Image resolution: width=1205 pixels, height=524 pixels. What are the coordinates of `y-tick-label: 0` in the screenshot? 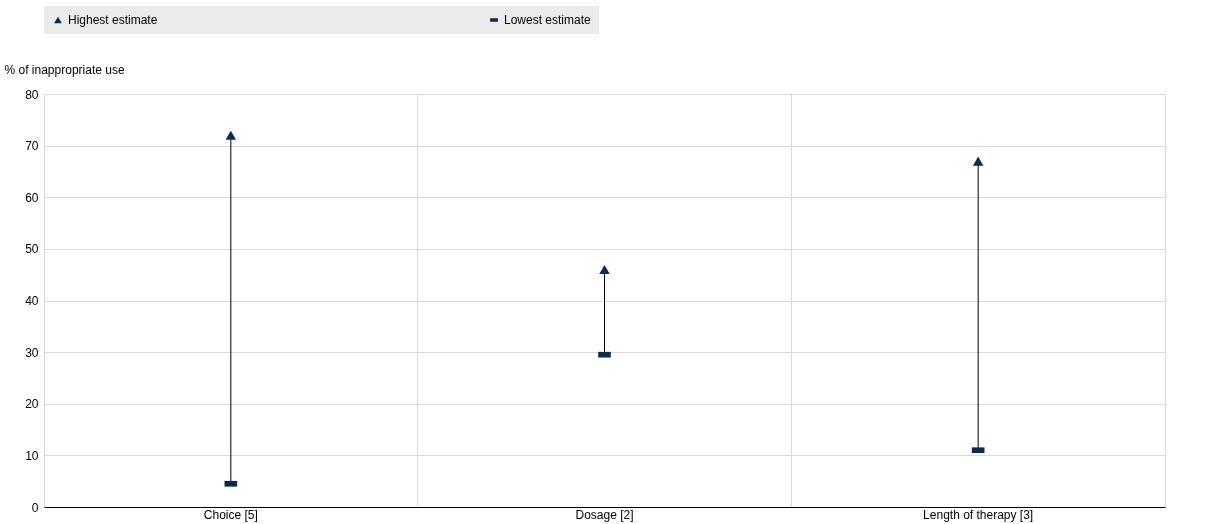 It's located at (35, 507).